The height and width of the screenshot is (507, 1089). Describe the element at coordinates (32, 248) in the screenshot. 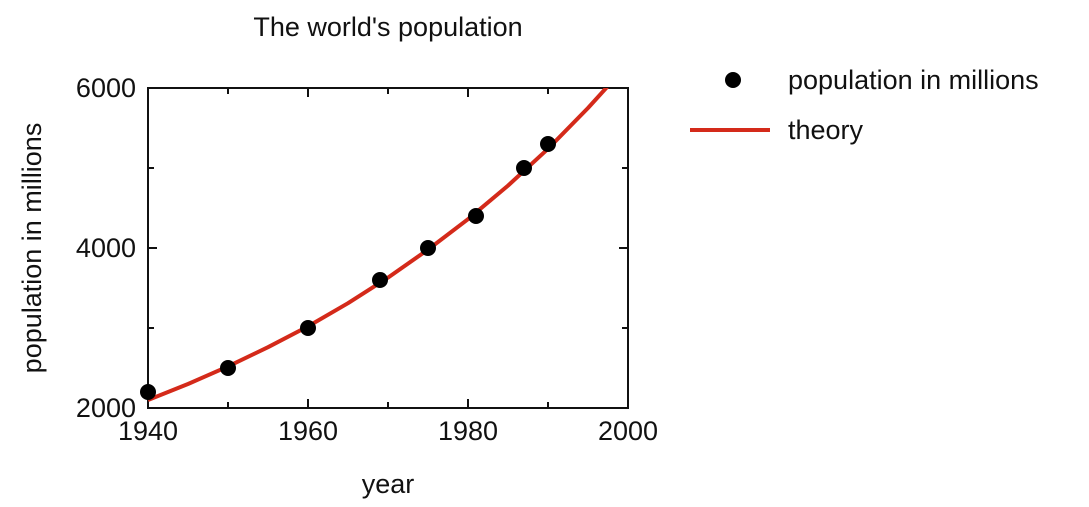

I see `y-axis-label: population in millions` at that location.